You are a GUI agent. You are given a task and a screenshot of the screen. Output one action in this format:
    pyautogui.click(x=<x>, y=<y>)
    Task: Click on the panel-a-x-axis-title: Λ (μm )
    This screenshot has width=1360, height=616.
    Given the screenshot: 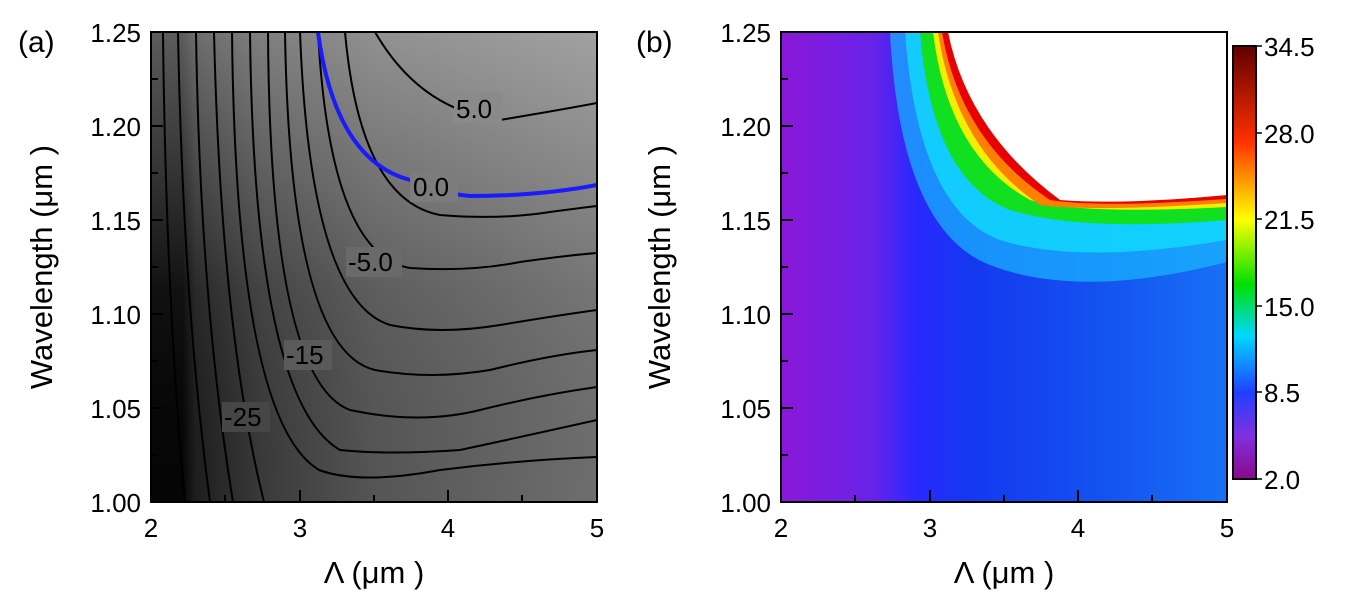 What is the action you would take?
    pyautogui.click(x=374, y=572)
    